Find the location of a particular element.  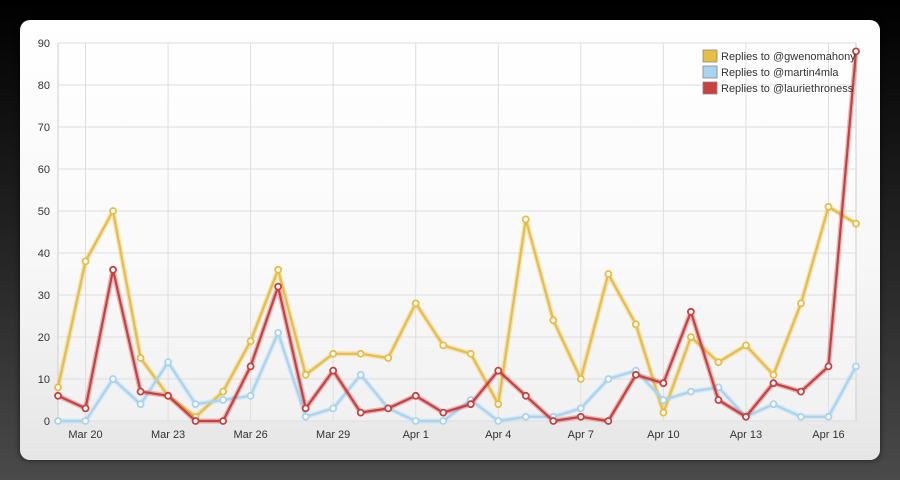

x-tick-label: Apr 4 is located at coordinates (498, 435).